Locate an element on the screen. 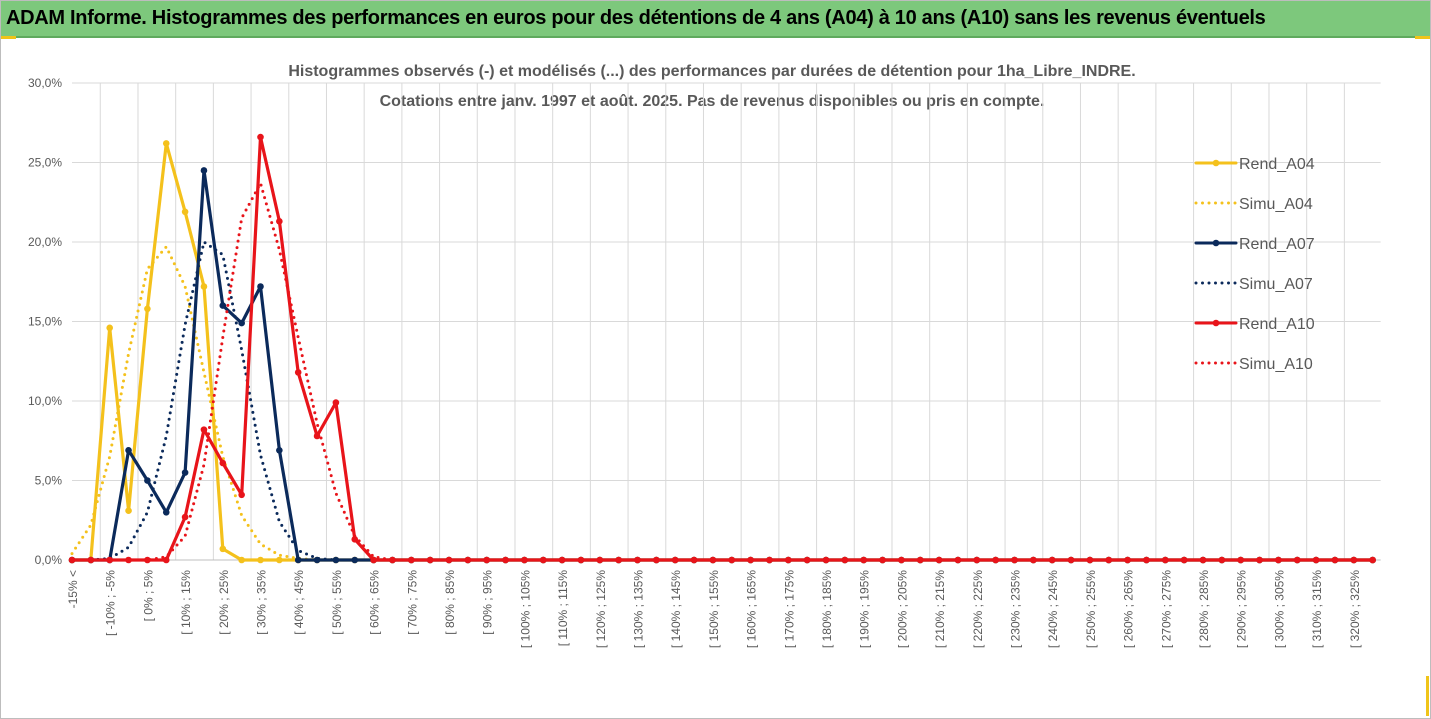  x-tick-label: [ 70% ; 75% is located at coordinates (412, 602).